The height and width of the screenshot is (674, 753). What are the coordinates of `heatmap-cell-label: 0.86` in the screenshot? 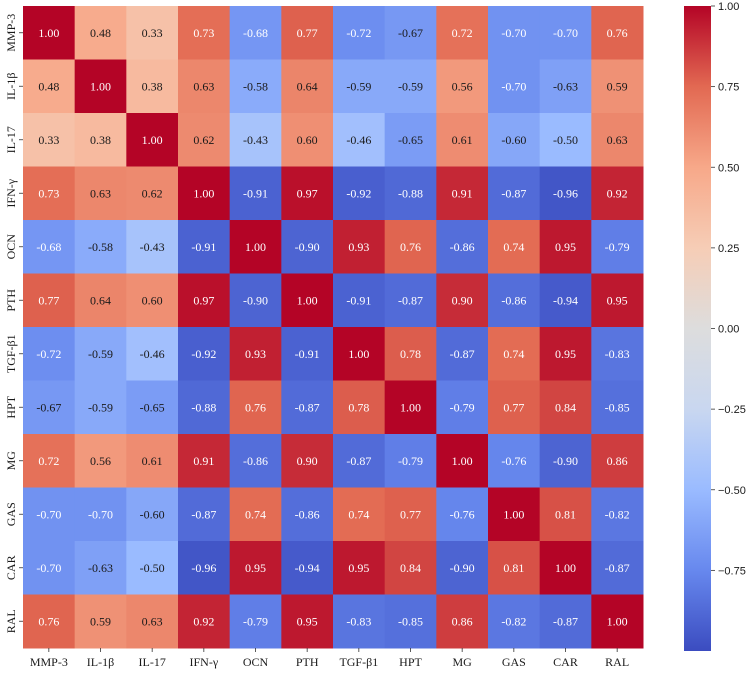 It's located at (617, 461).